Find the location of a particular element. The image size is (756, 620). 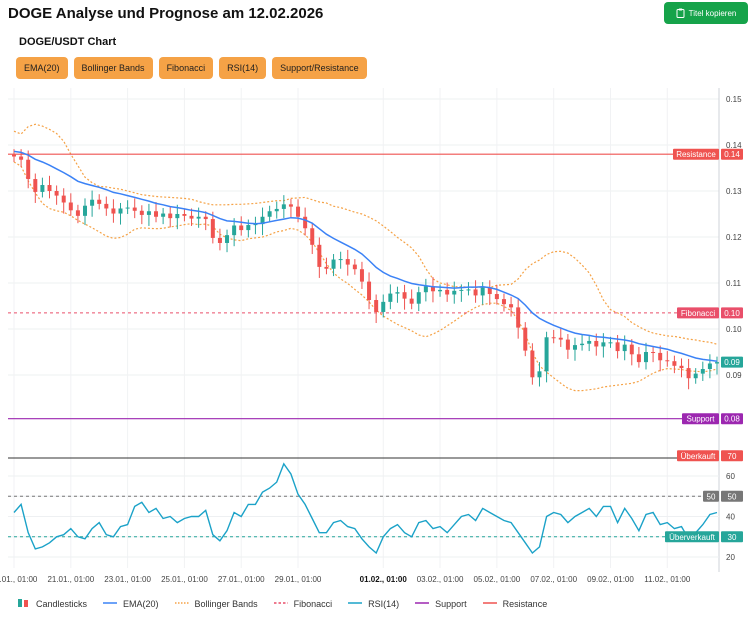

oversold-value-tag-bg is located at coordinates (732, 537).